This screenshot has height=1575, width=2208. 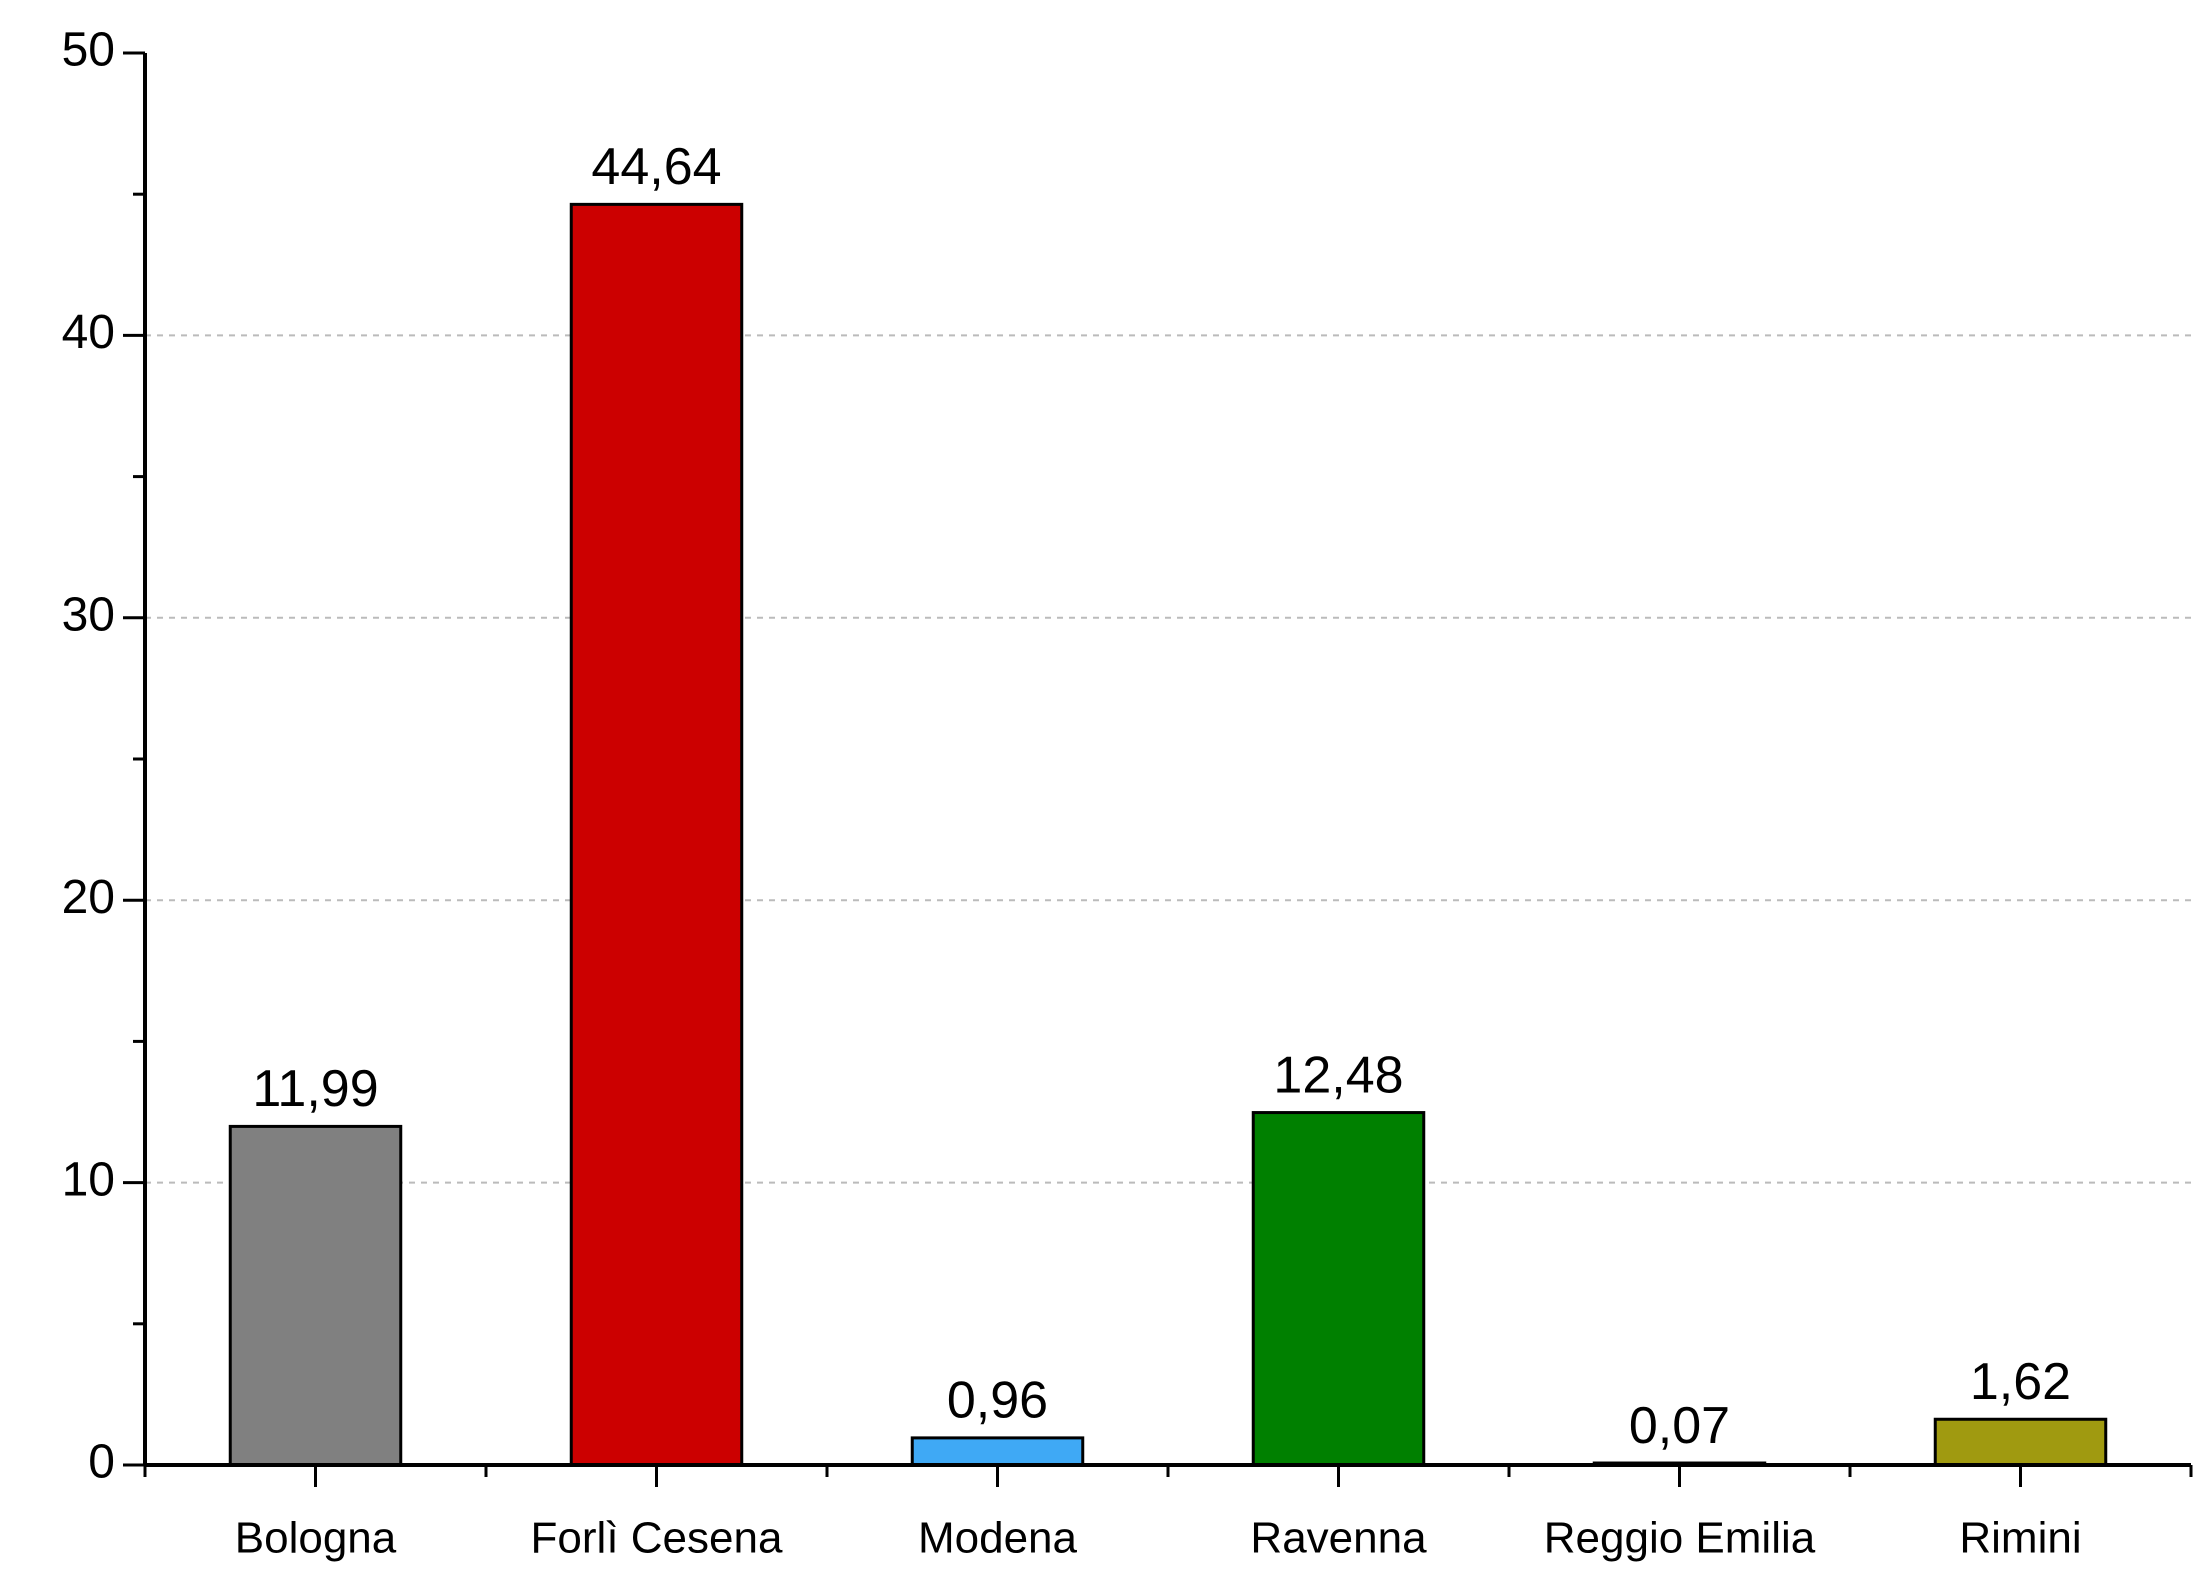 What do you see at coordinates (316, 1538) in the screenshot?
I see `x-tick-label: Bologna` at bounding box center [316, 1538].